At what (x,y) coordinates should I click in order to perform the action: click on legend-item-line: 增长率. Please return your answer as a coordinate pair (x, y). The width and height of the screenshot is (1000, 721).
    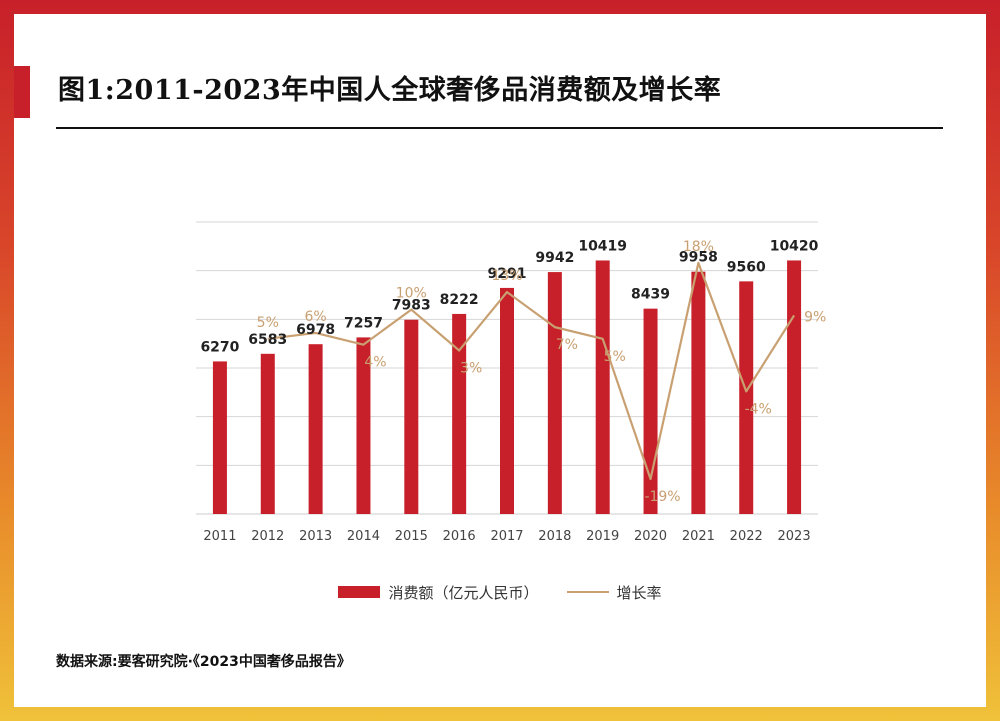
    Looking at the image, I should click on (614, 592).